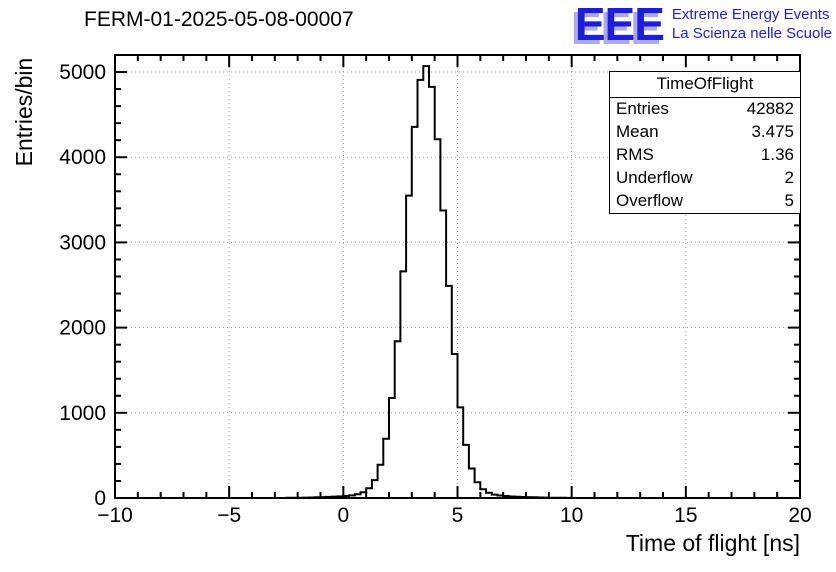  I want to click on stats-value: 3.475, so click(772, 131).